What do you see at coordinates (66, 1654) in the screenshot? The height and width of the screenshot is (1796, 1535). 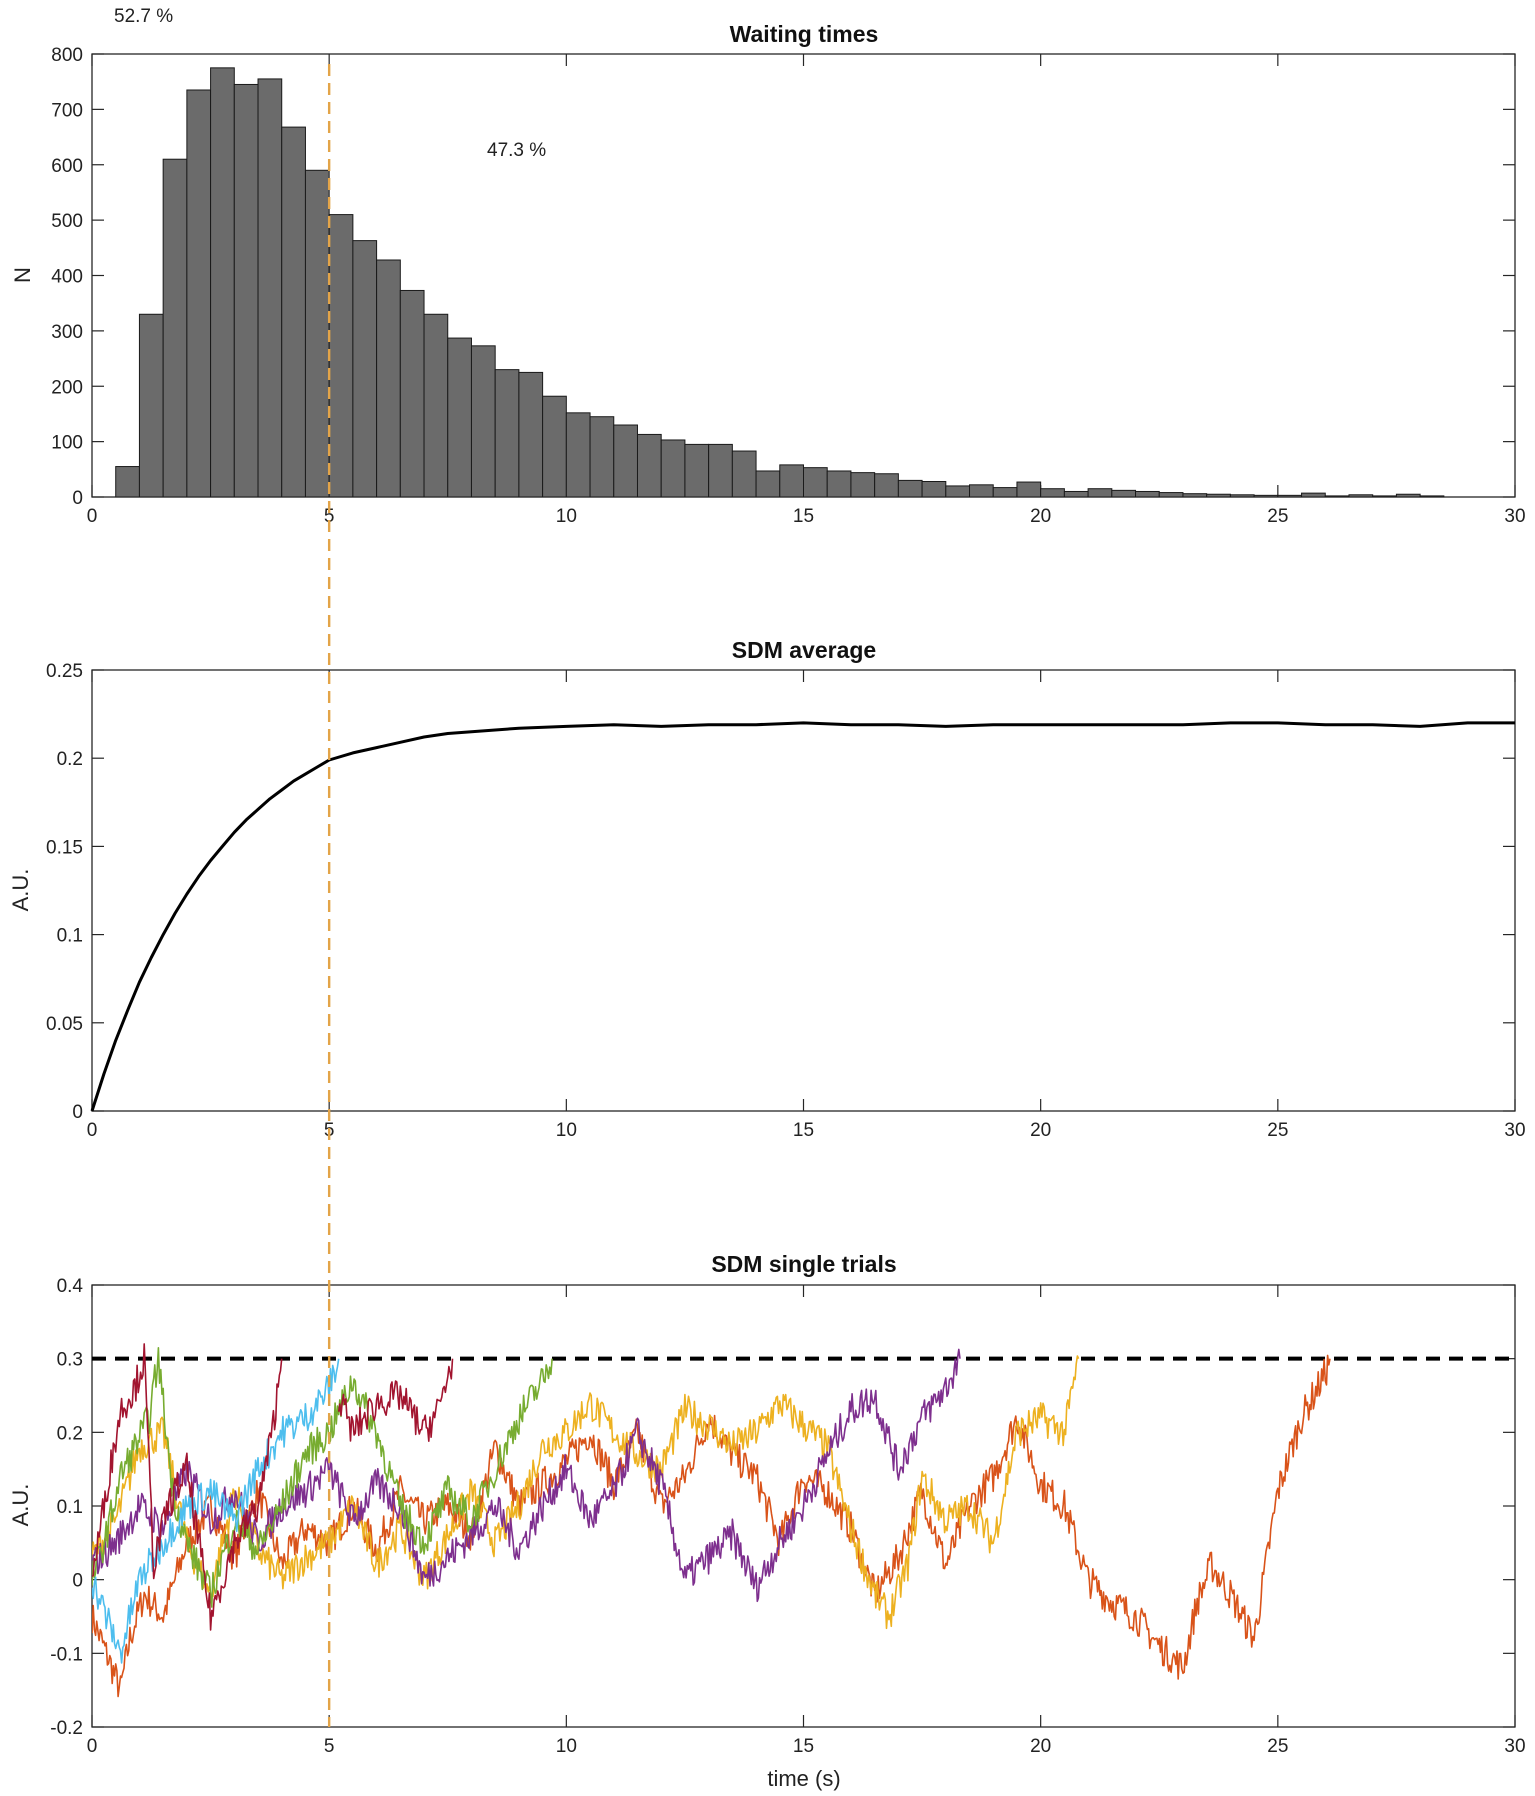 I see `y-tick-label: -0.1` at bounding box center [66, 1654].